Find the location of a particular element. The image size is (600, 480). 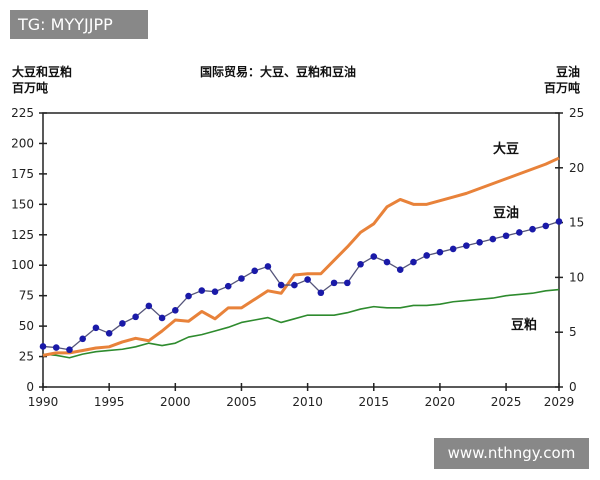

right-tick-label: 15 is located at coordinates (576, 223).